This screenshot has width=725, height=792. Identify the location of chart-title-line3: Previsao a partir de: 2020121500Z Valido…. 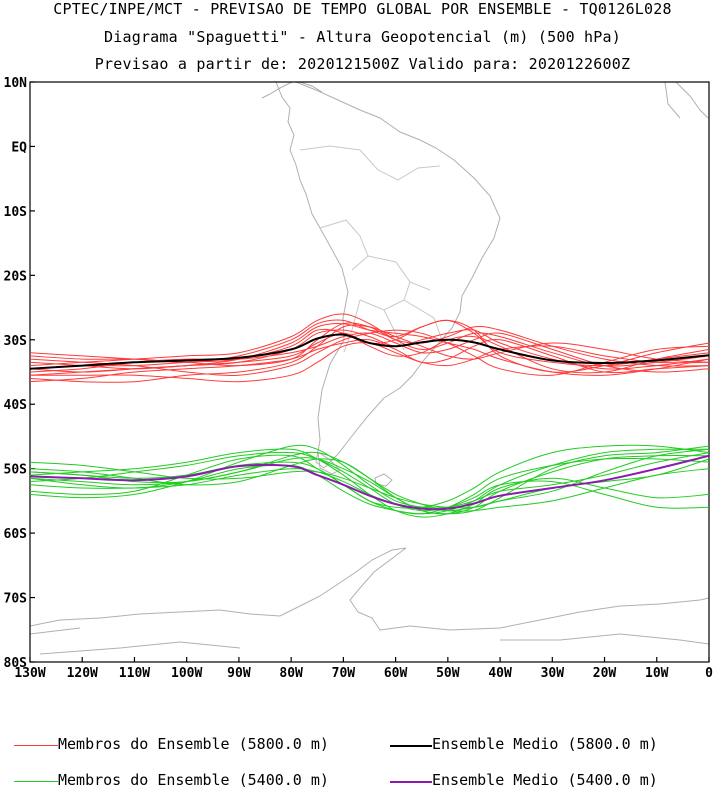
(362, 64).